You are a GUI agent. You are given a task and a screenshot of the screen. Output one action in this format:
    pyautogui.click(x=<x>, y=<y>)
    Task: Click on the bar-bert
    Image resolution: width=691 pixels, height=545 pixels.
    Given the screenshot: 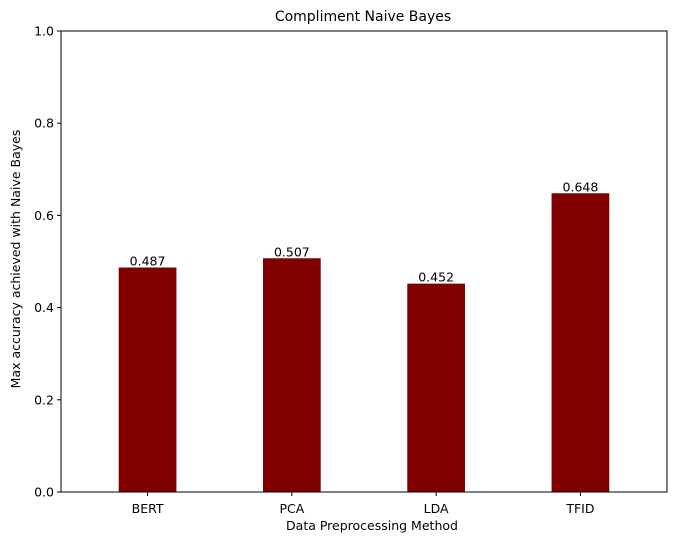 What is the action you would take?
    pyautogui.click(x=147, y=379)
    